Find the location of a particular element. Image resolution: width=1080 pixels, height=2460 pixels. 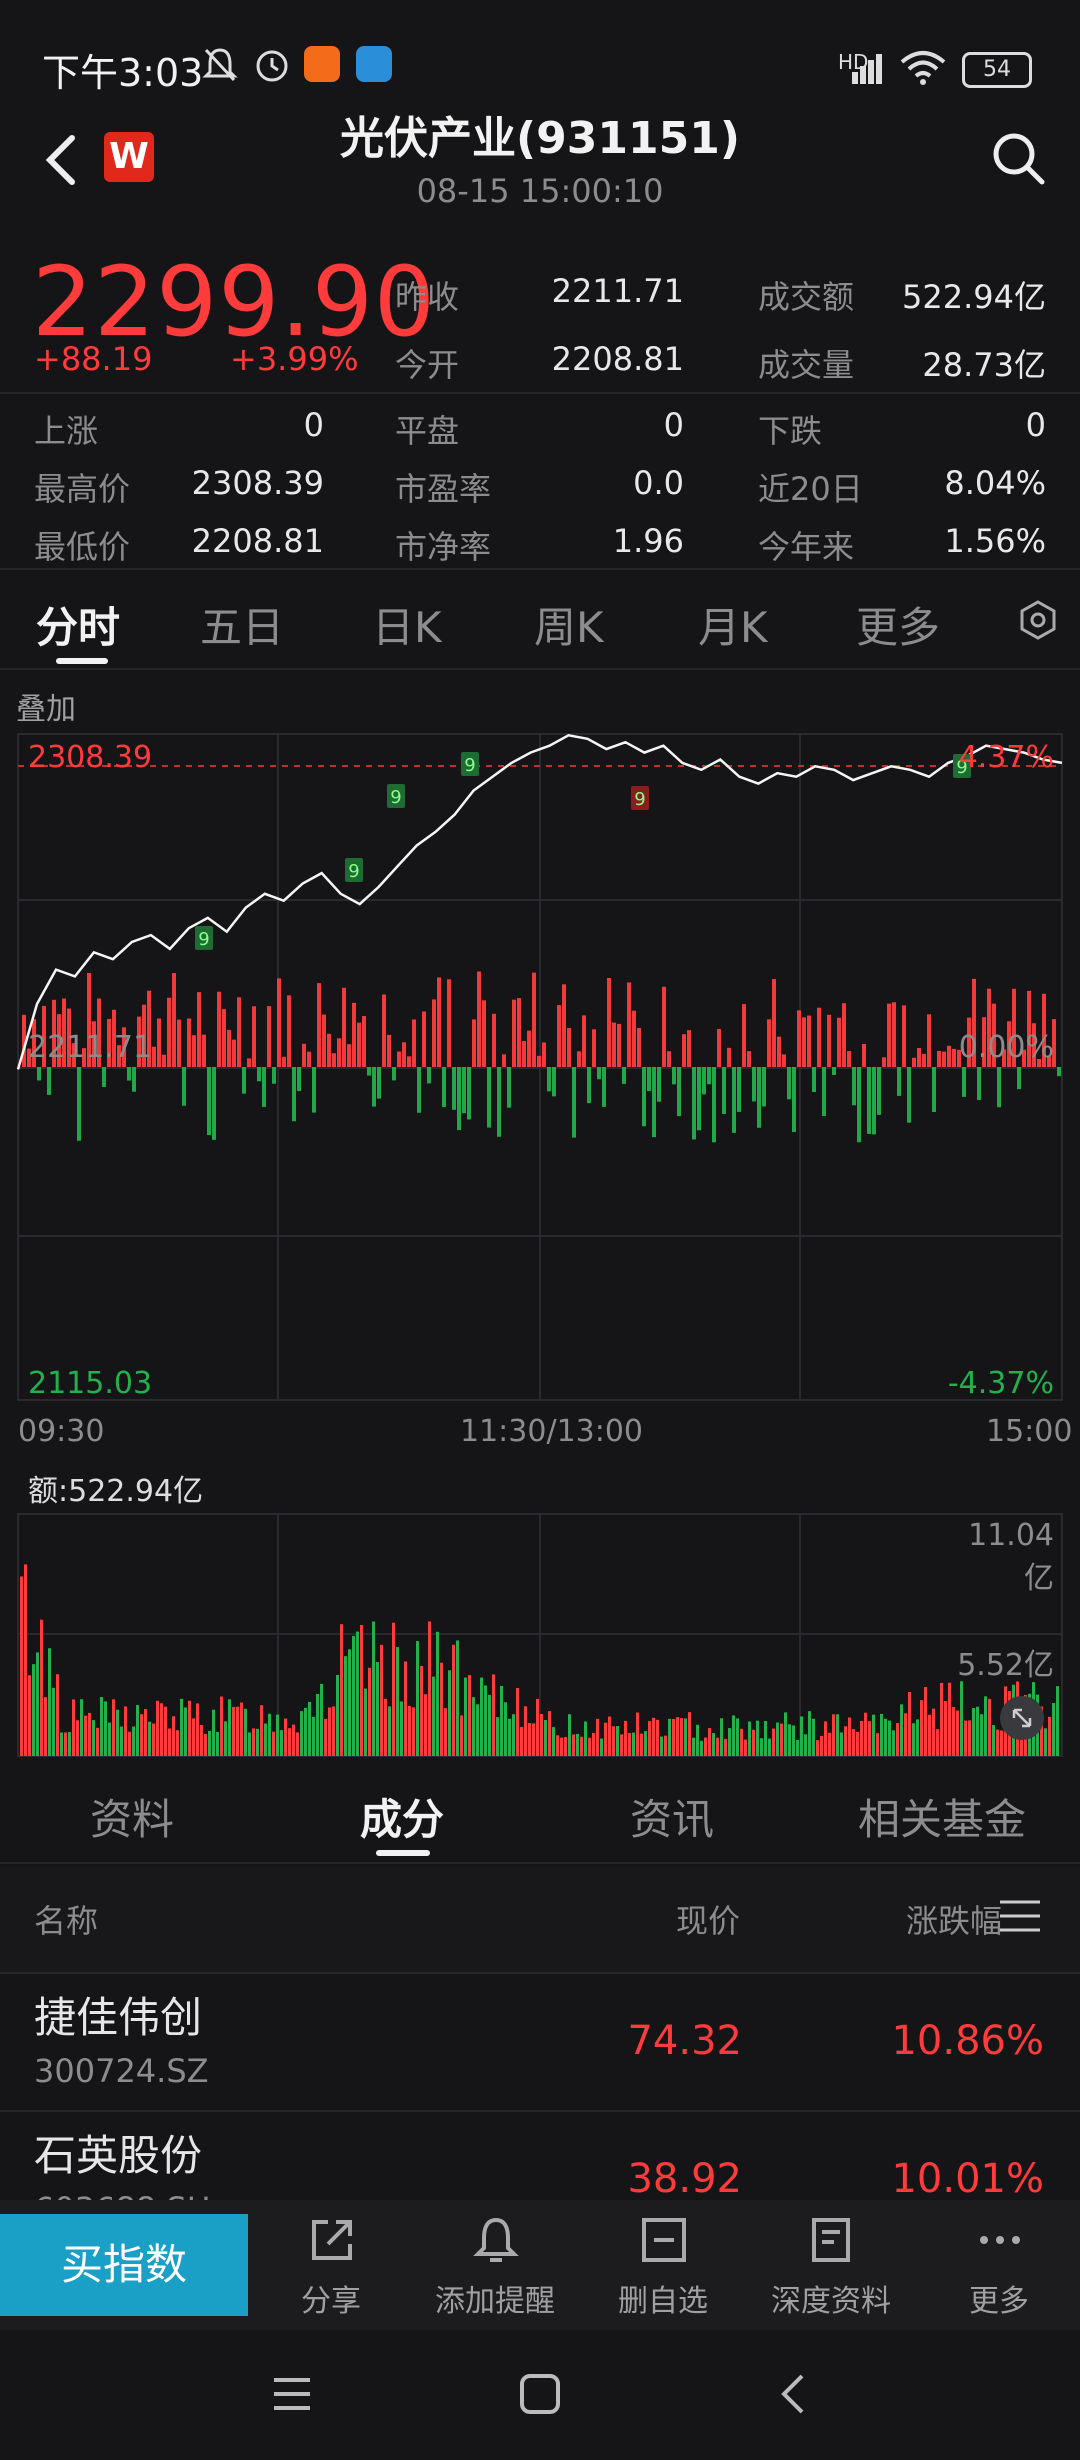

stat-value: 2208.81 is located at coordinates (257, 541).